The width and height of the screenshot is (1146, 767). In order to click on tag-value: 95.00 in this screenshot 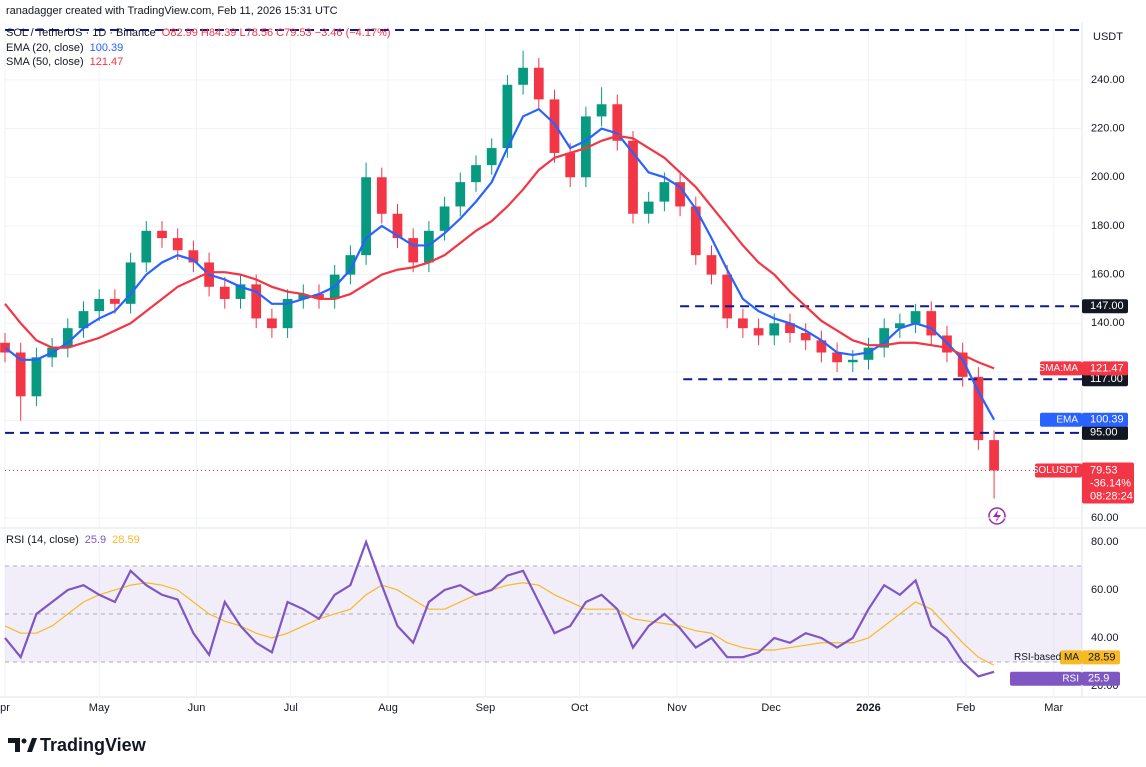, I will do `click(1104, 433)`.